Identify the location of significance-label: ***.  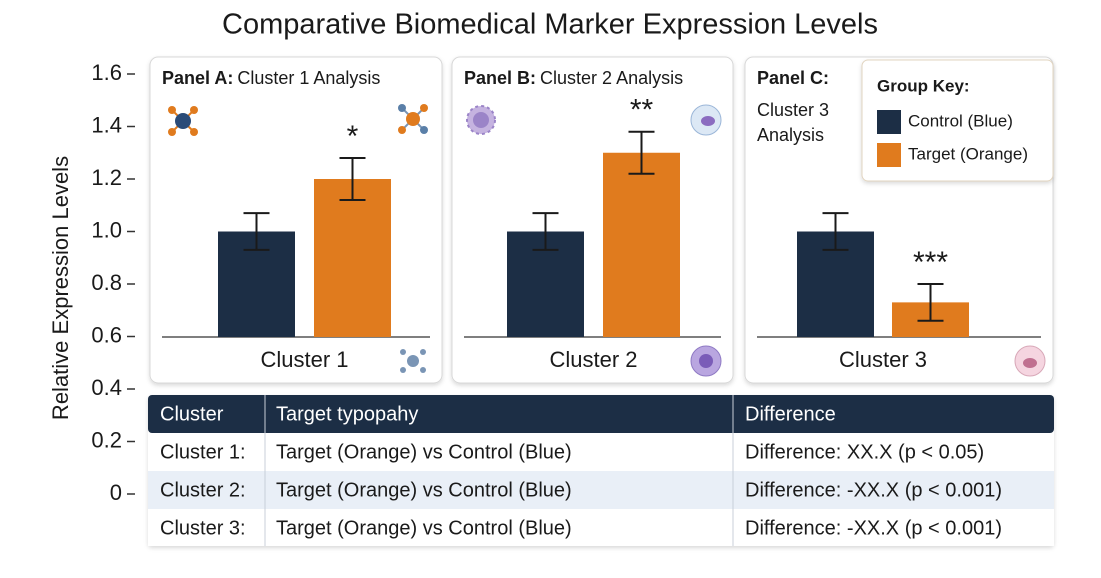
(930, 262).